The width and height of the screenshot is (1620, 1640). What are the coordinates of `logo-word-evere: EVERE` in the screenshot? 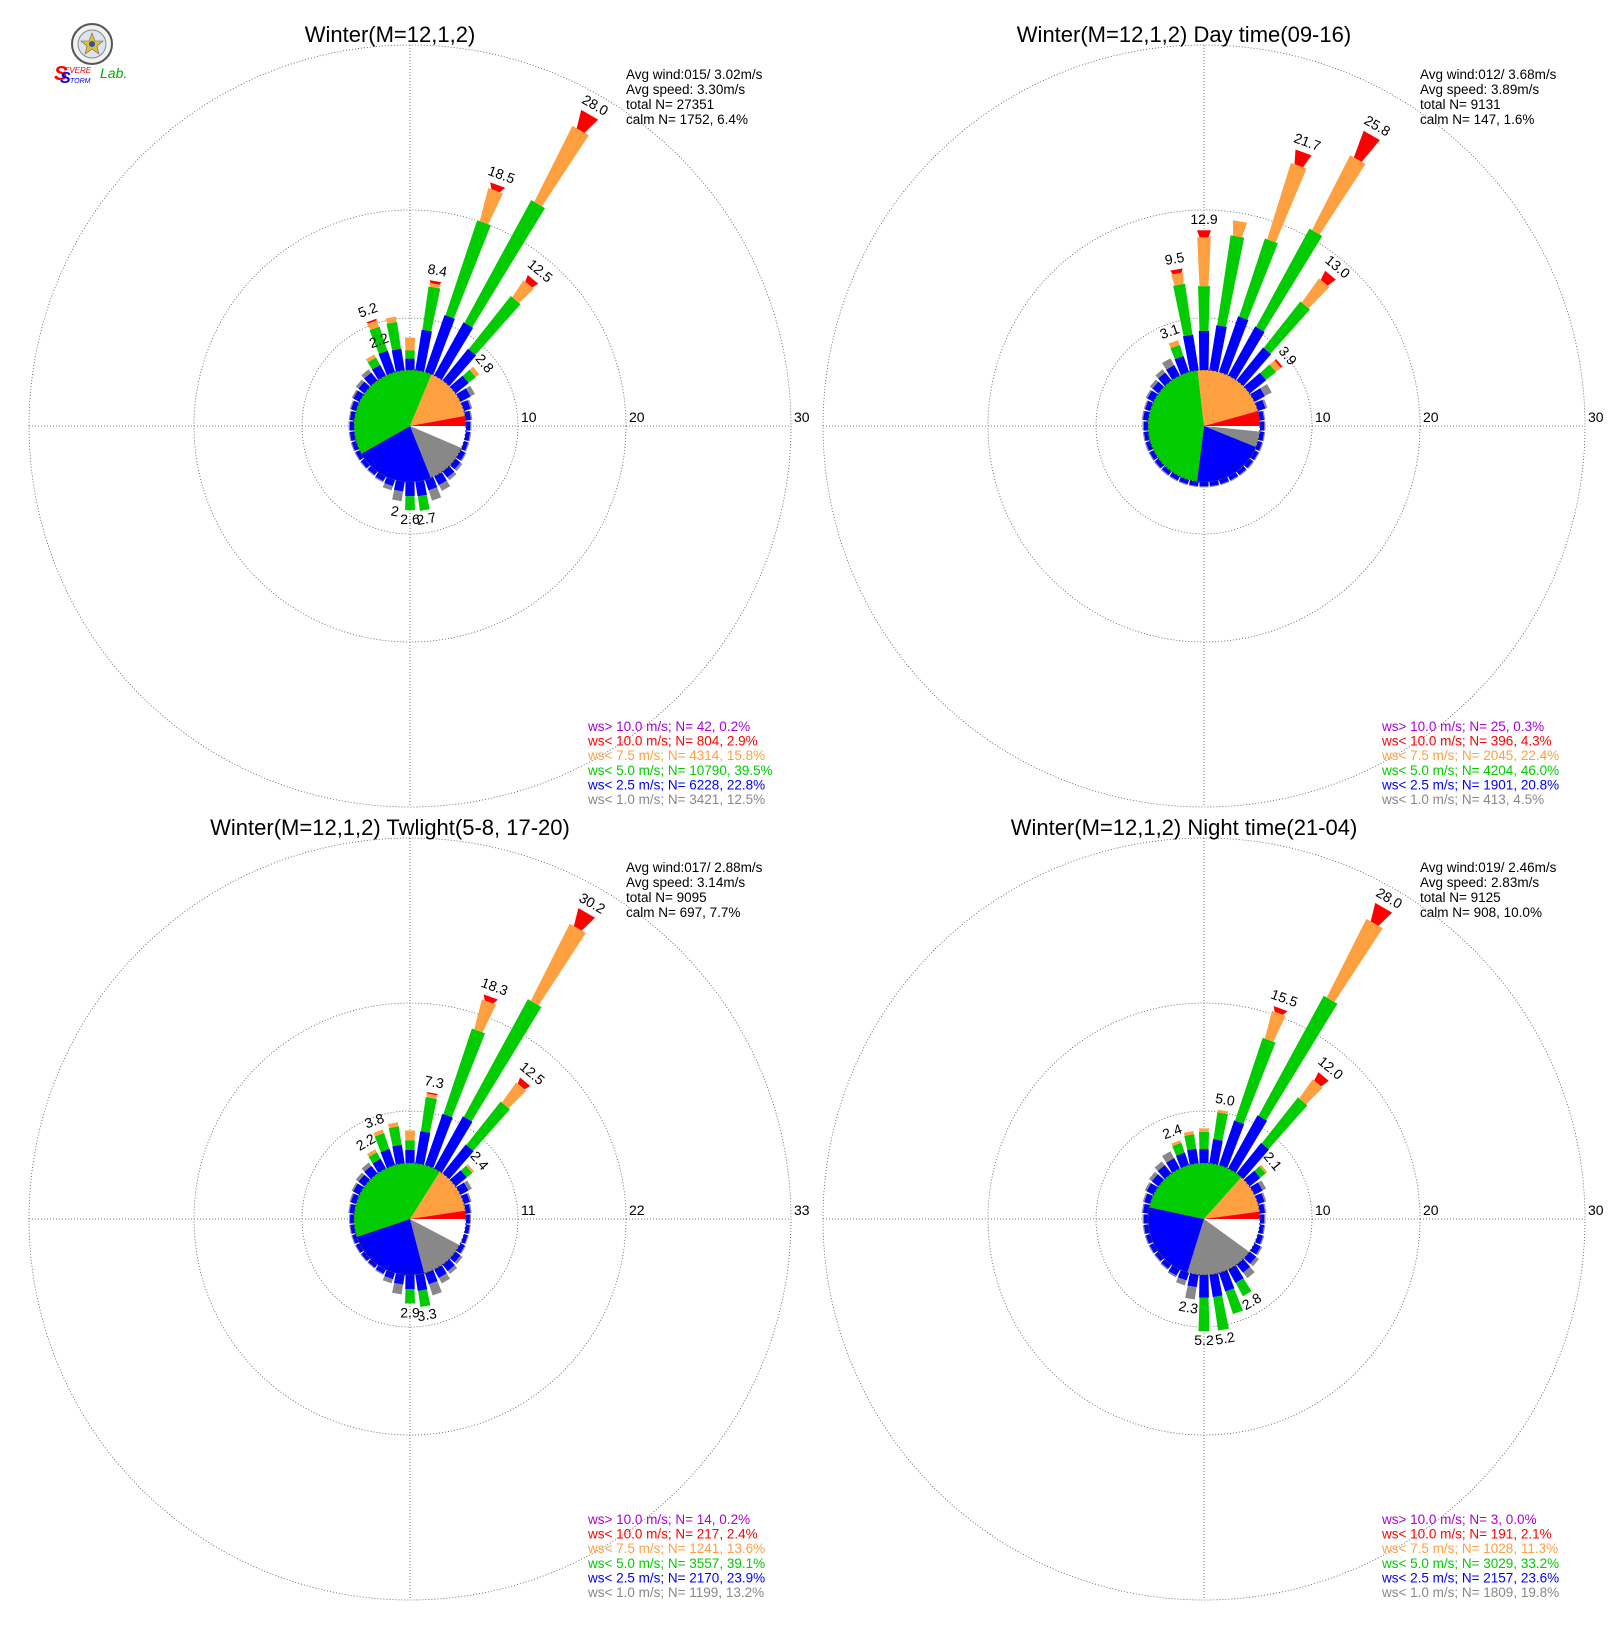 It's located at (78, 70).